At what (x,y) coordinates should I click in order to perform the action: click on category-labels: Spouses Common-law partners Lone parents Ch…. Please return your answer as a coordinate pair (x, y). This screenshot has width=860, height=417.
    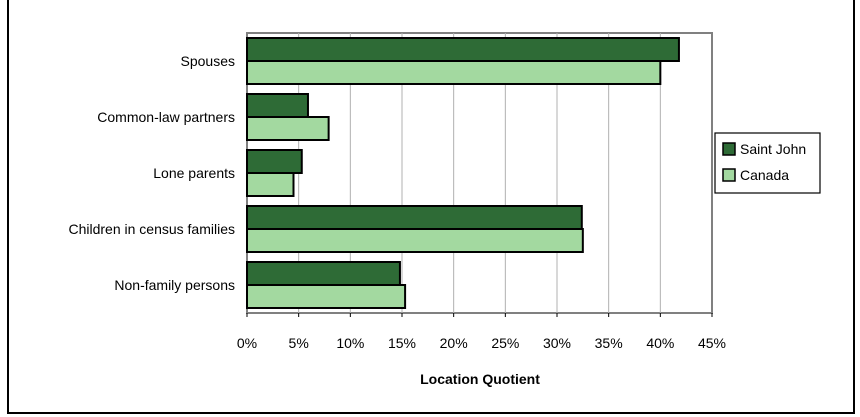
    Looking at the image, I should click on (151, 173).